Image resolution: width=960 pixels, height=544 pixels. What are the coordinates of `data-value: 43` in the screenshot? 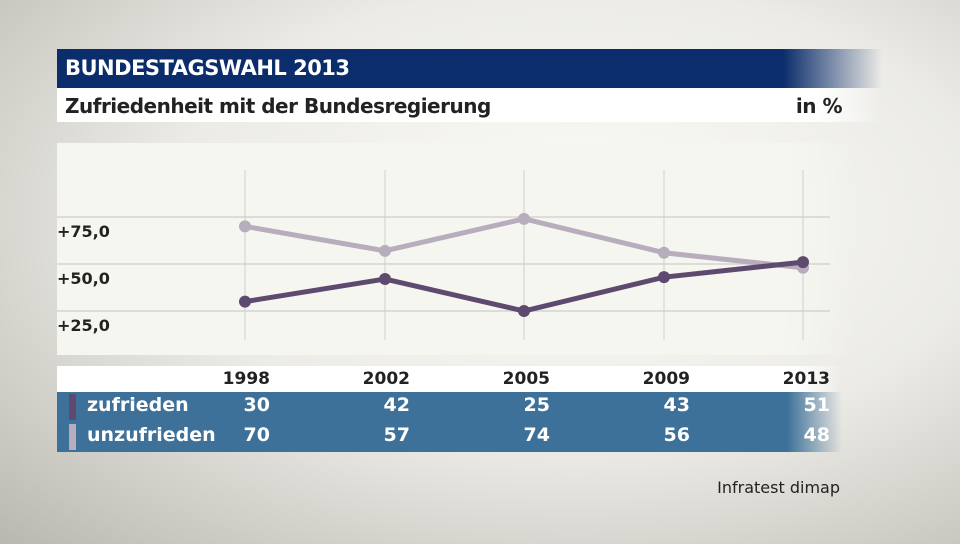 It's located at (676, 405).